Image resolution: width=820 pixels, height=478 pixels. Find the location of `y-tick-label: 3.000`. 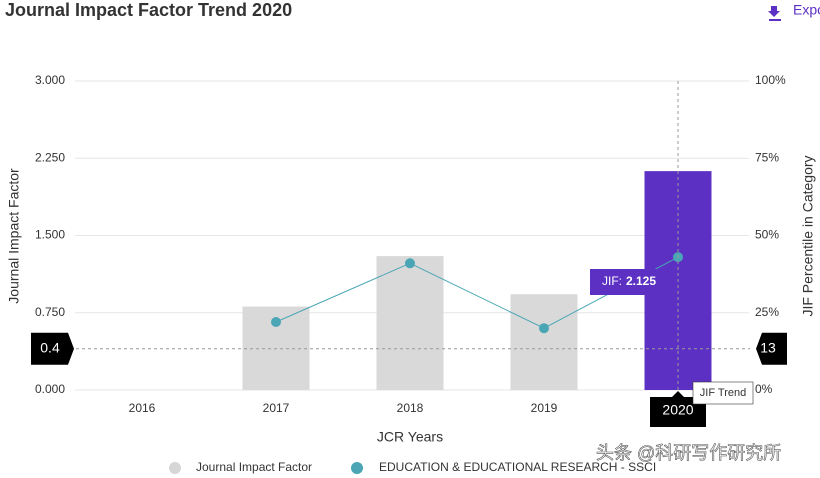

y-tick-label: 3.000 is located at coordinates (50, 80).